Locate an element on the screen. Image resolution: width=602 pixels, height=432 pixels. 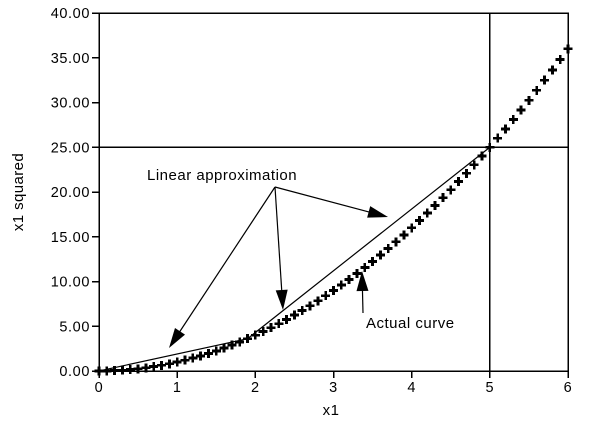
x-axis-title: x1 is located at coordinates (331, 410).